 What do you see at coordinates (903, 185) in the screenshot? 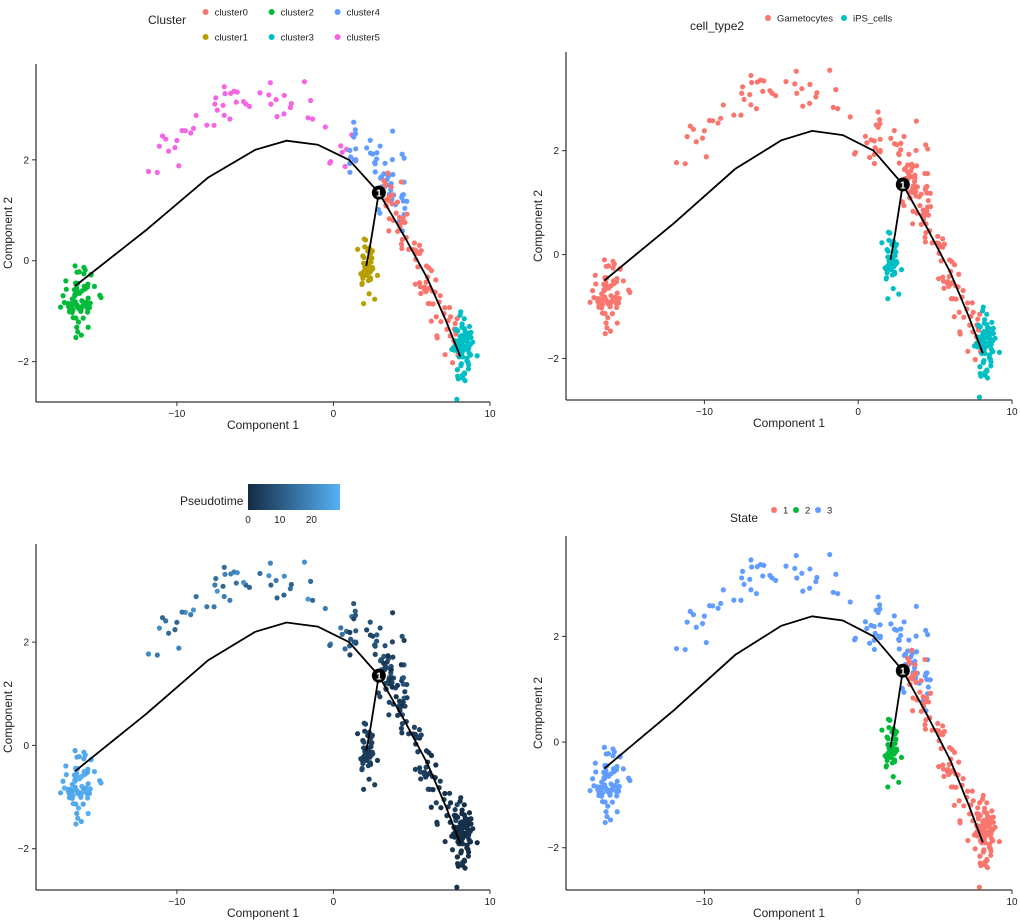
I see `branch-point-label: 1` at bounding box center [903, 185].